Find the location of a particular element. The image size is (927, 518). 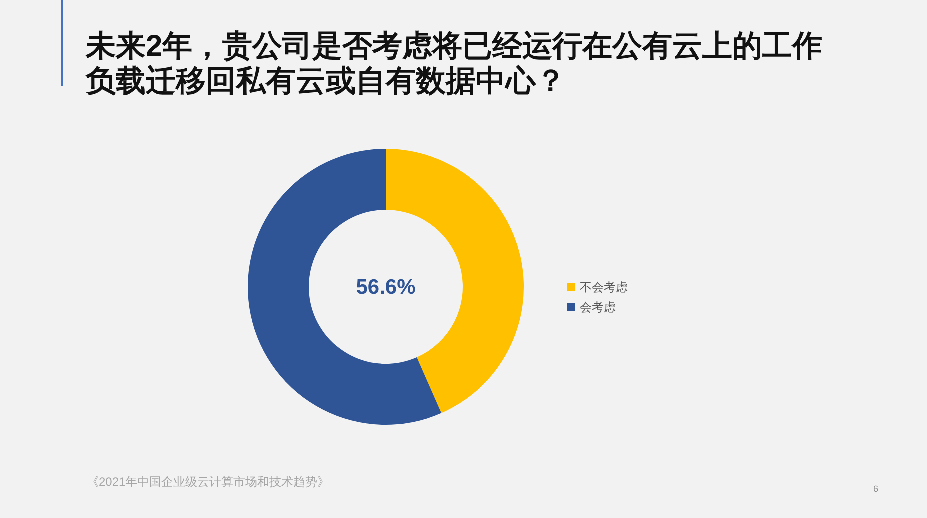

legend-label: 不会考虑 is located at coordinates (604, 287).